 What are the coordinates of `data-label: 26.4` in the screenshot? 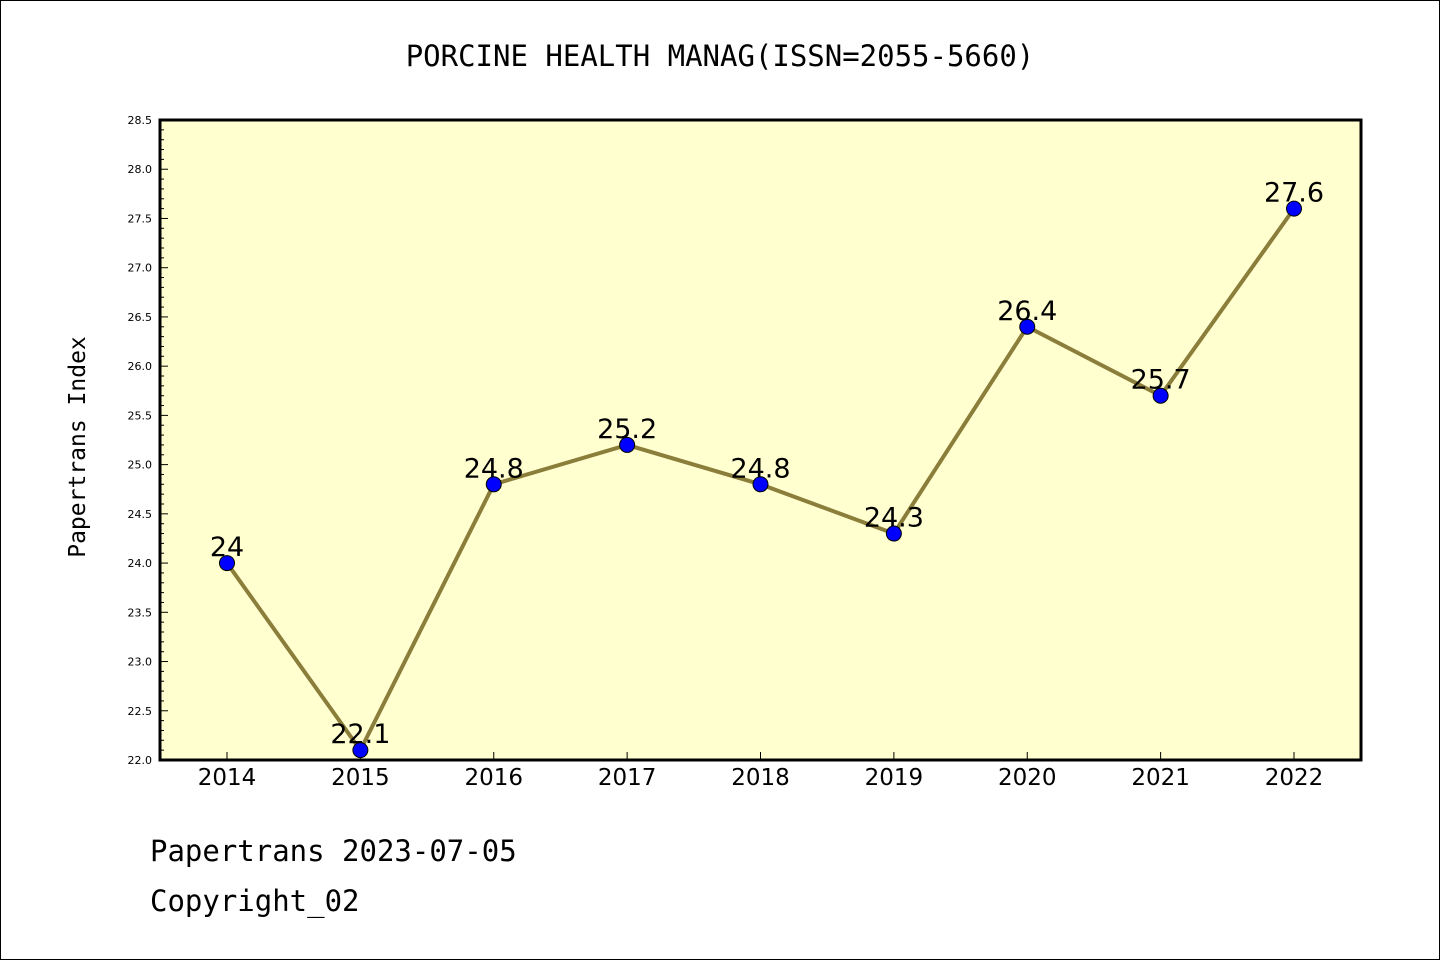 It's located at (1027, 311).